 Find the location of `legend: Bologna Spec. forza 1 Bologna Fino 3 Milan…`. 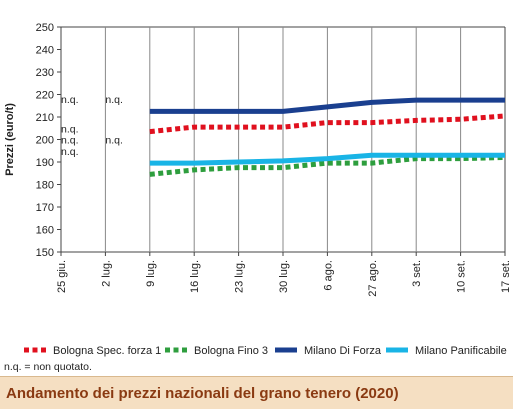

legend: Bologna Spec. forza 1 Bologna Fino 3 Milan… is located at coordinates (265, 351).